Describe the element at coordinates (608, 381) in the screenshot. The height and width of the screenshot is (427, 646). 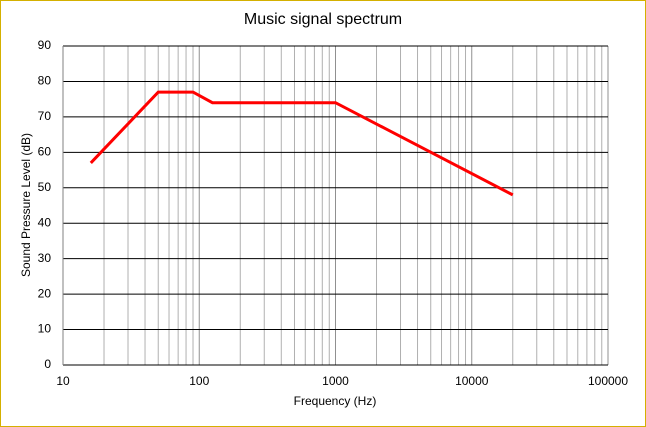
I see `x-tick-label: 100000` at that location.